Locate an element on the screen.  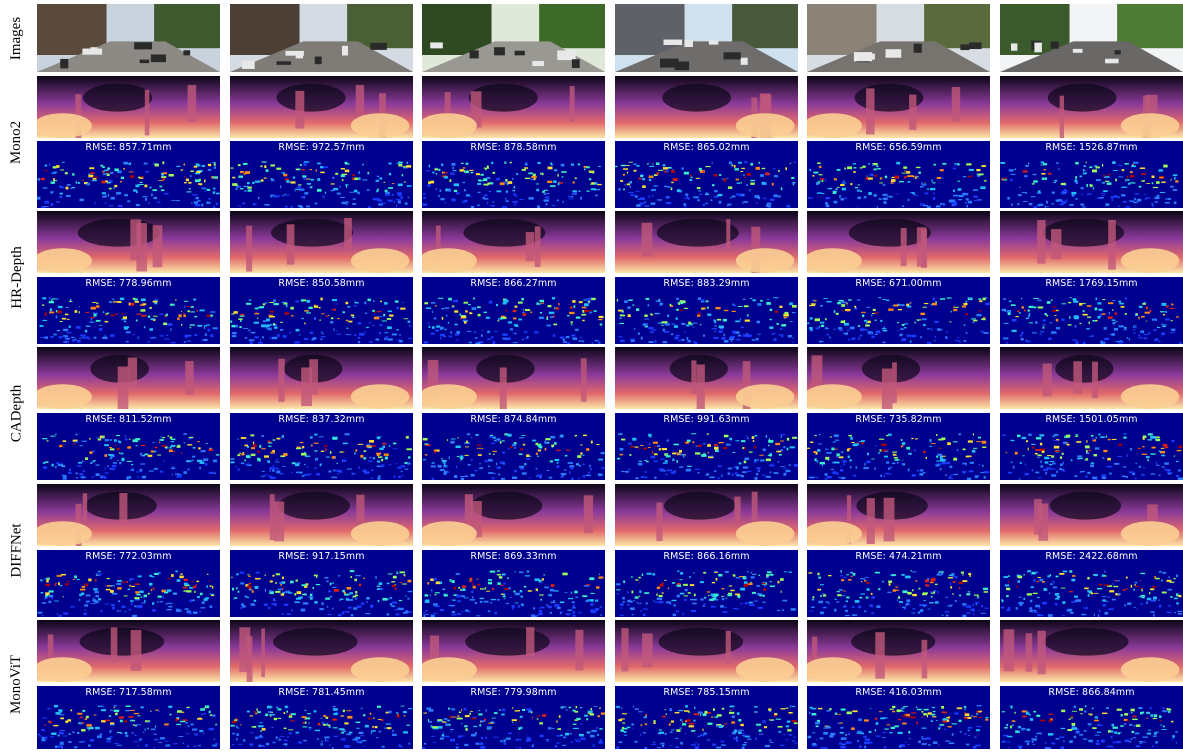
rmse-label: RMSE: 869.33mm is located at coordinates (513, 556).